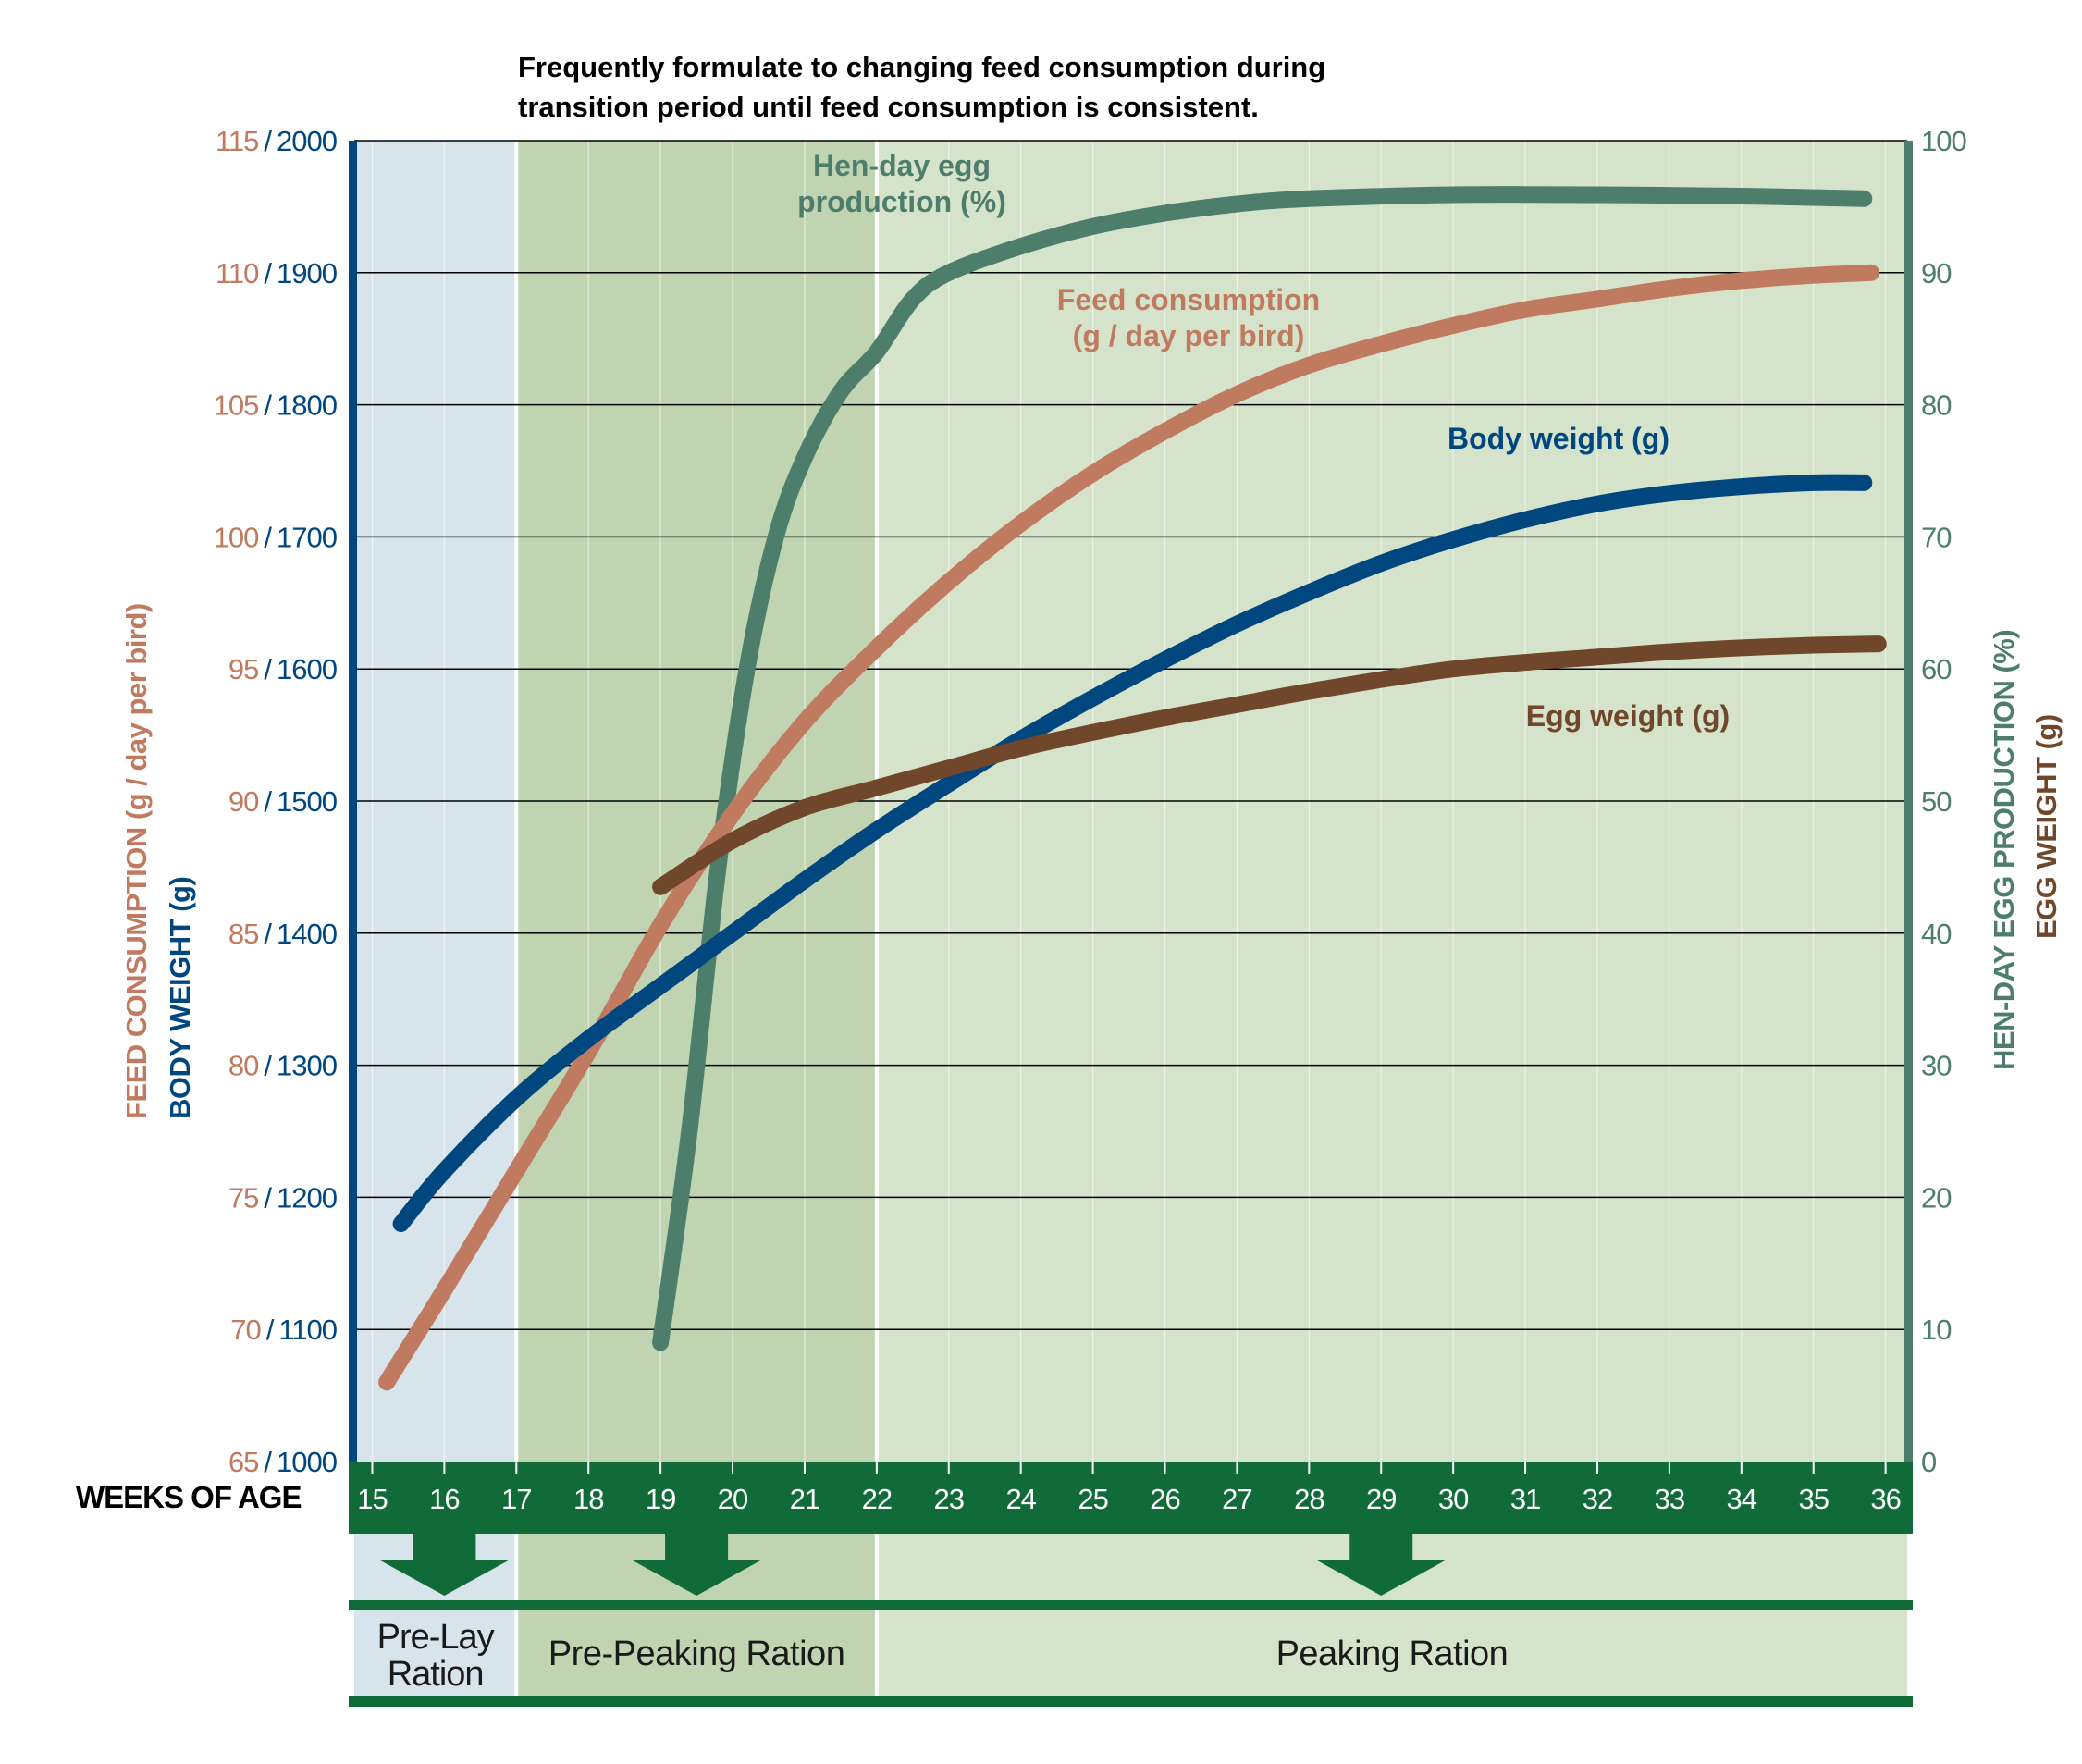  Describe the element at coordinates (276, 405) in the screenshot. I see `left-tick-label: 105/1800` at that location.